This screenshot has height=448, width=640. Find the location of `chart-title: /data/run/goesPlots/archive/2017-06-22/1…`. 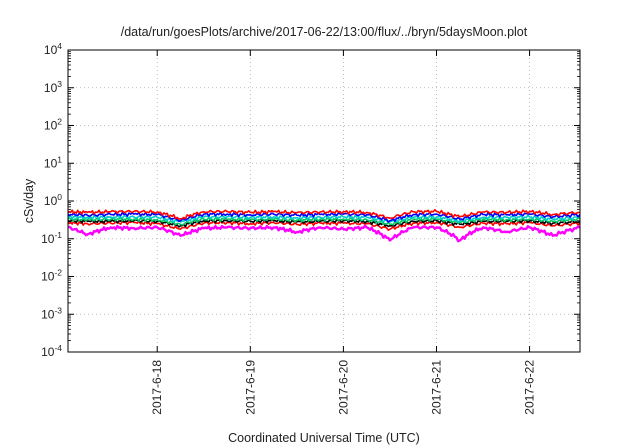

chart-title: /data/run/goesPlots/archive/2017-06-22/1… is located at coordinates (324, 32).